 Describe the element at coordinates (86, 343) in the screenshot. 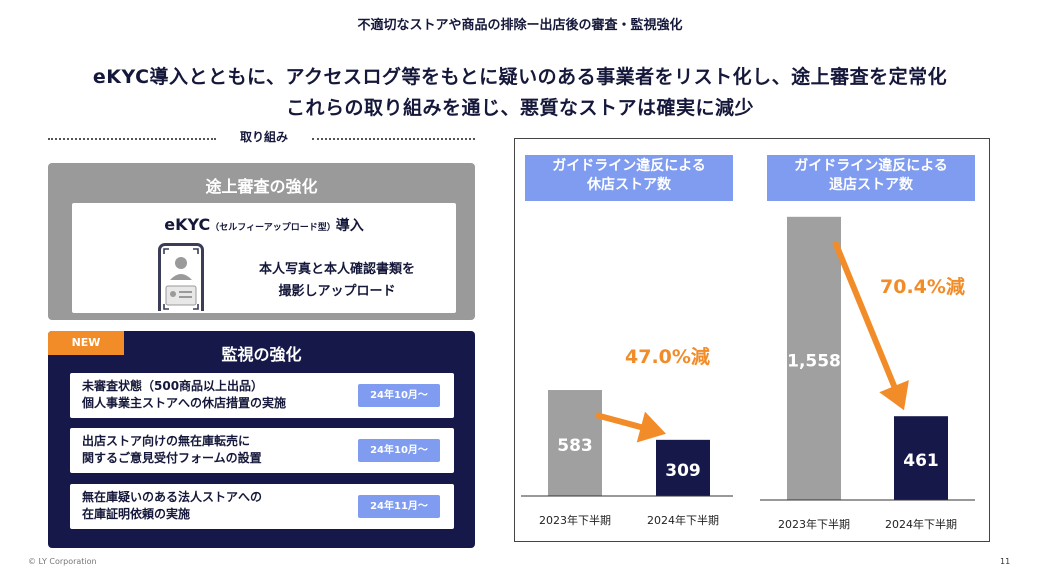

I see `new-badge: NEW` at that location.